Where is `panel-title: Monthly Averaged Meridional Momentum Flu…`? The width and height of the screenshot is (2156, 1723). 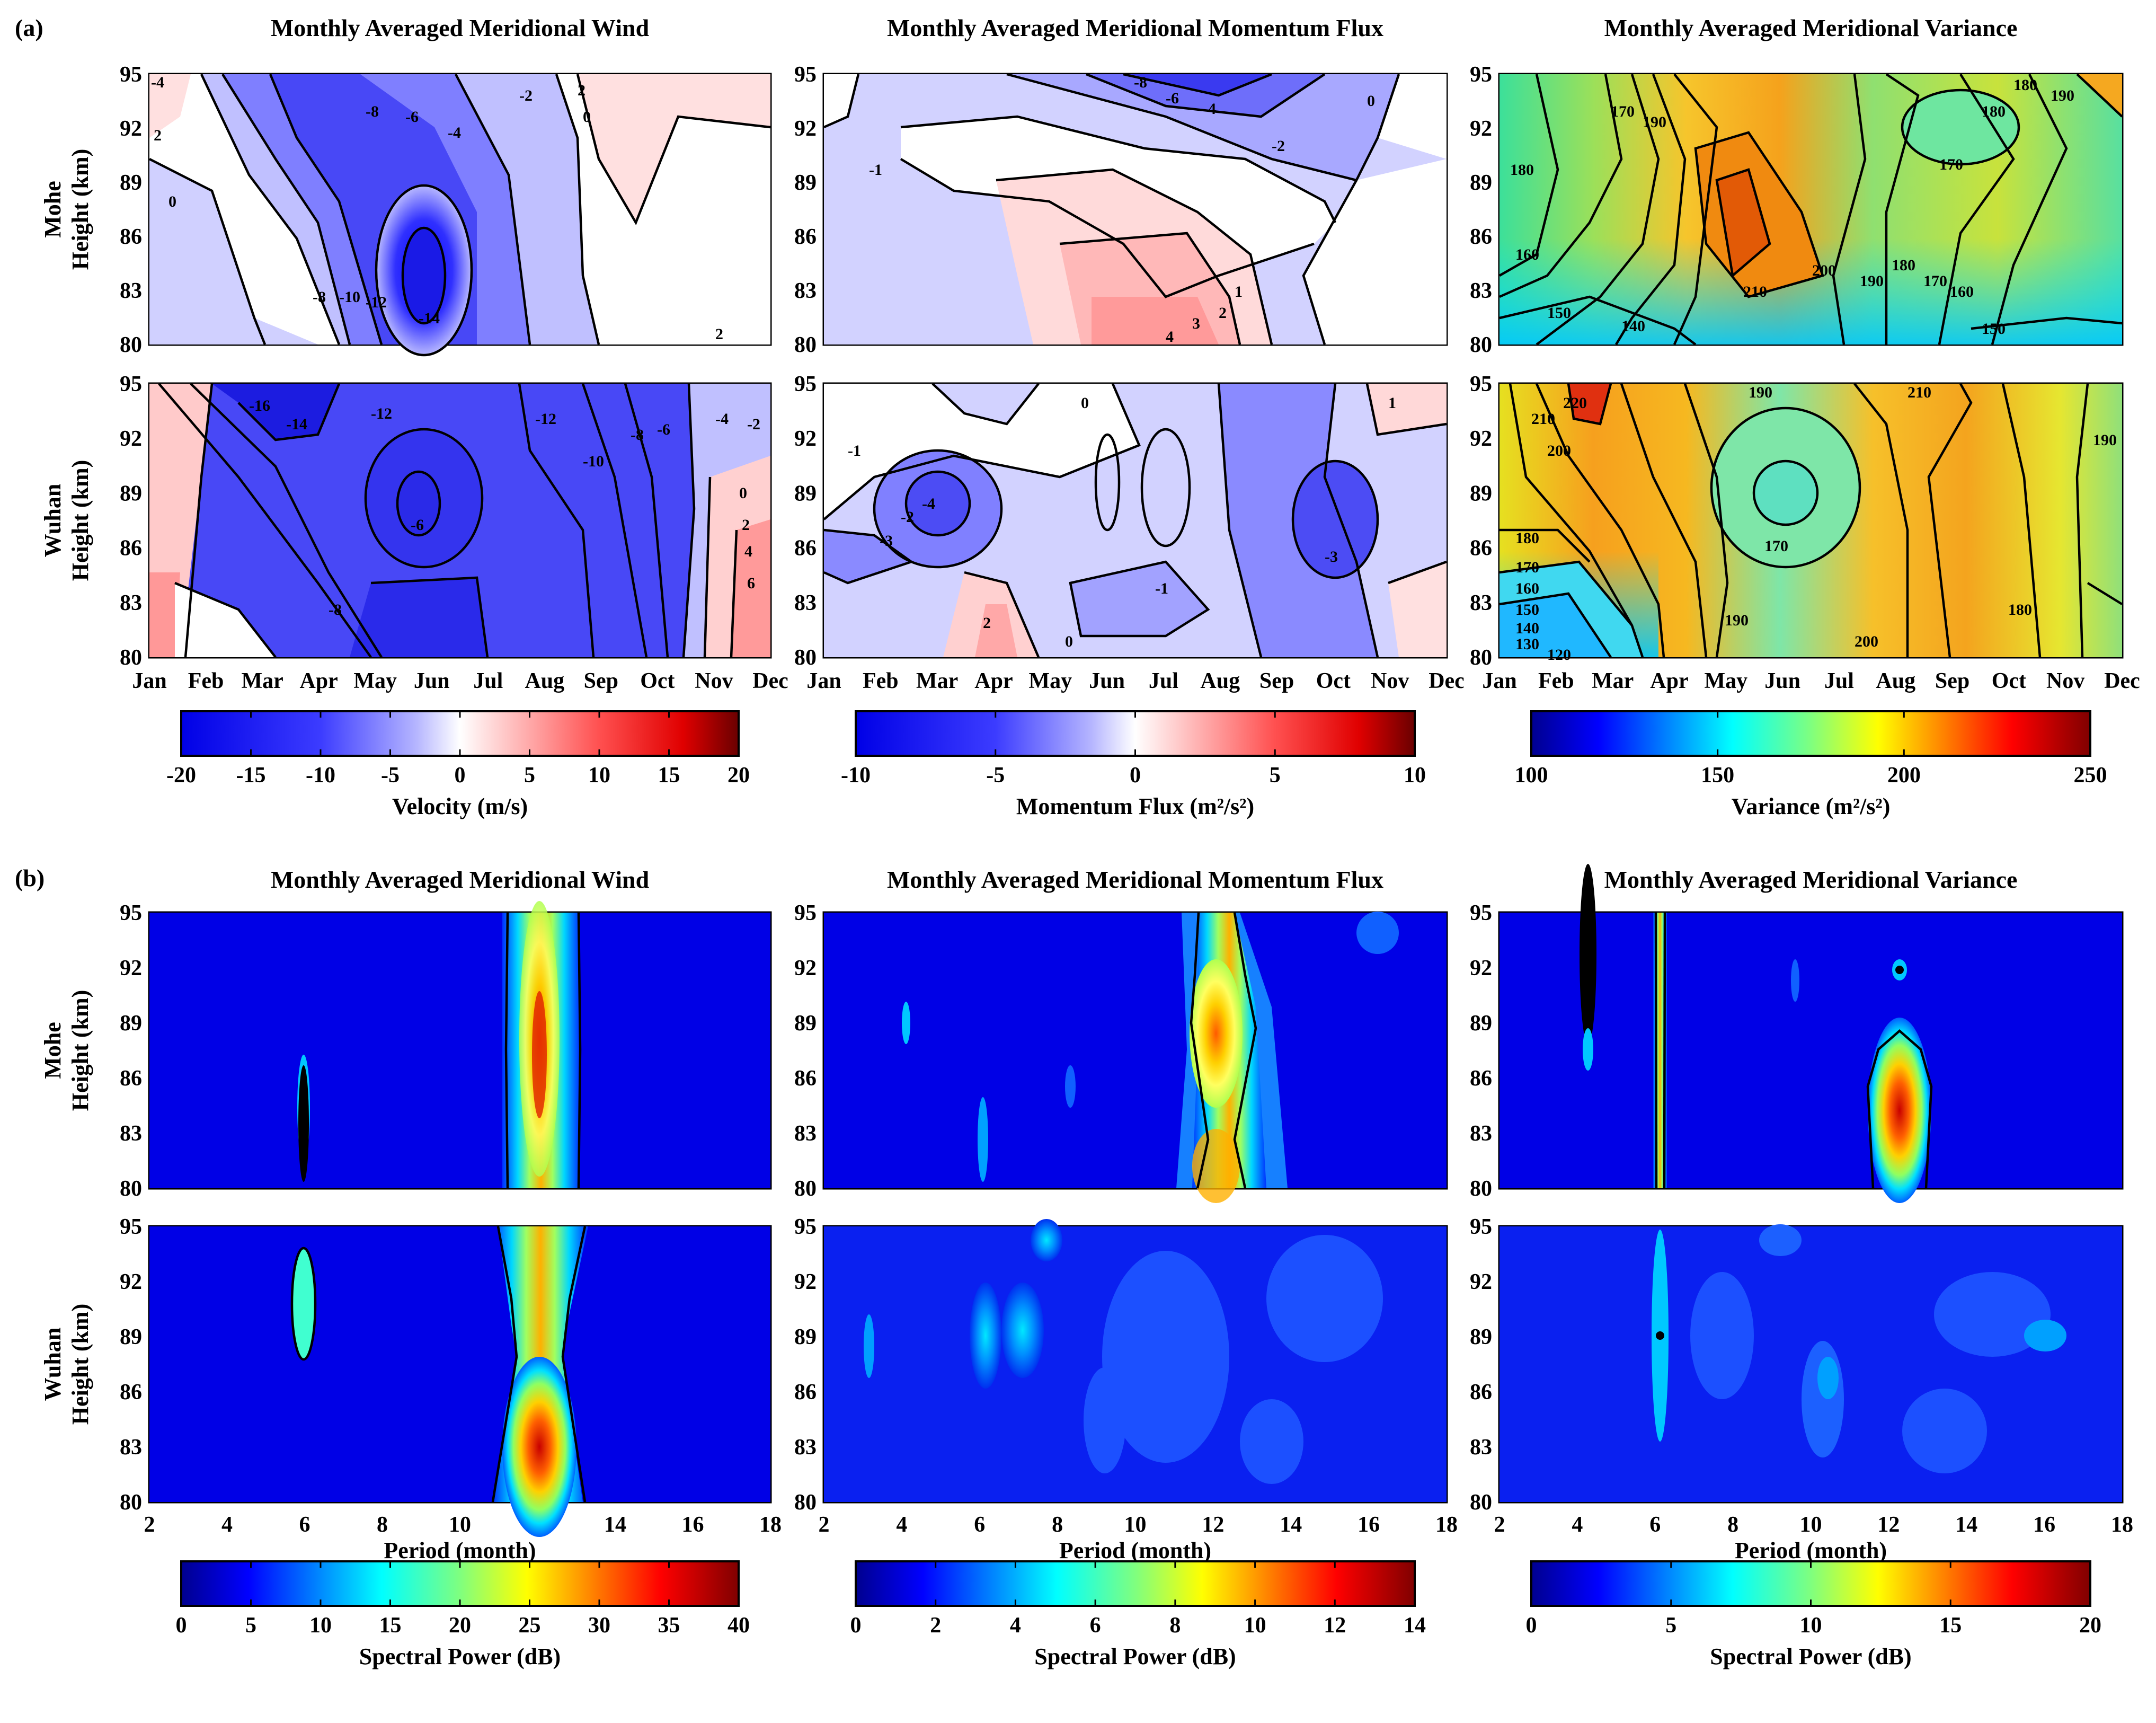 panel-title: Monthly Averaged Meridional Momentum Flu… is located at coordinates (1135, 27).